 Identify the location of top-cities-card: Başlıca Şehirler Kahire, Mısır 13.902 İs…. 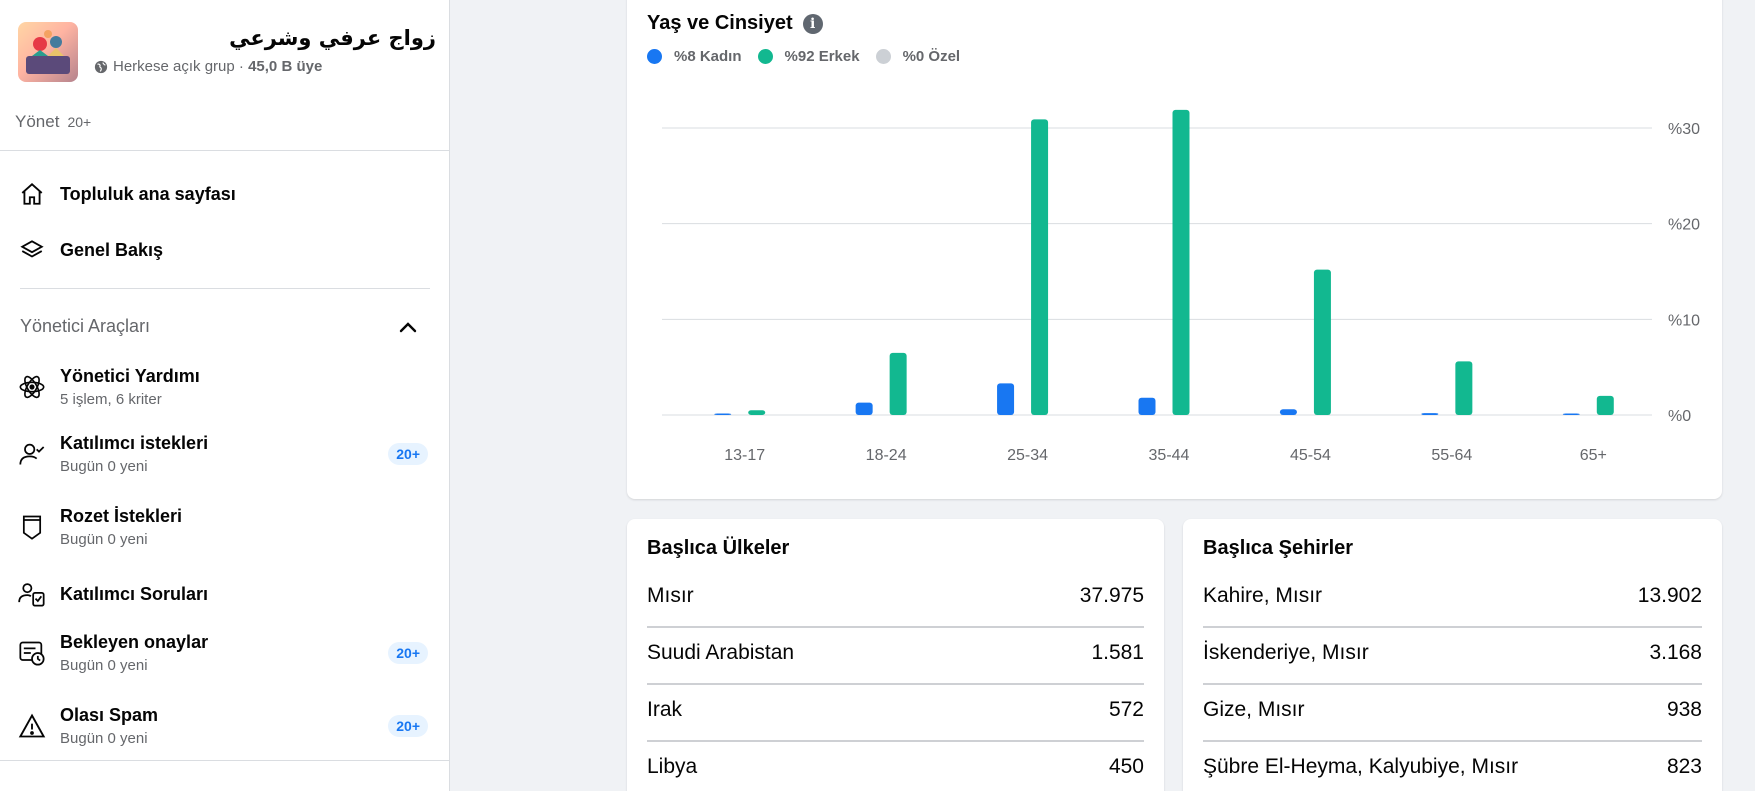
(1452, 655).